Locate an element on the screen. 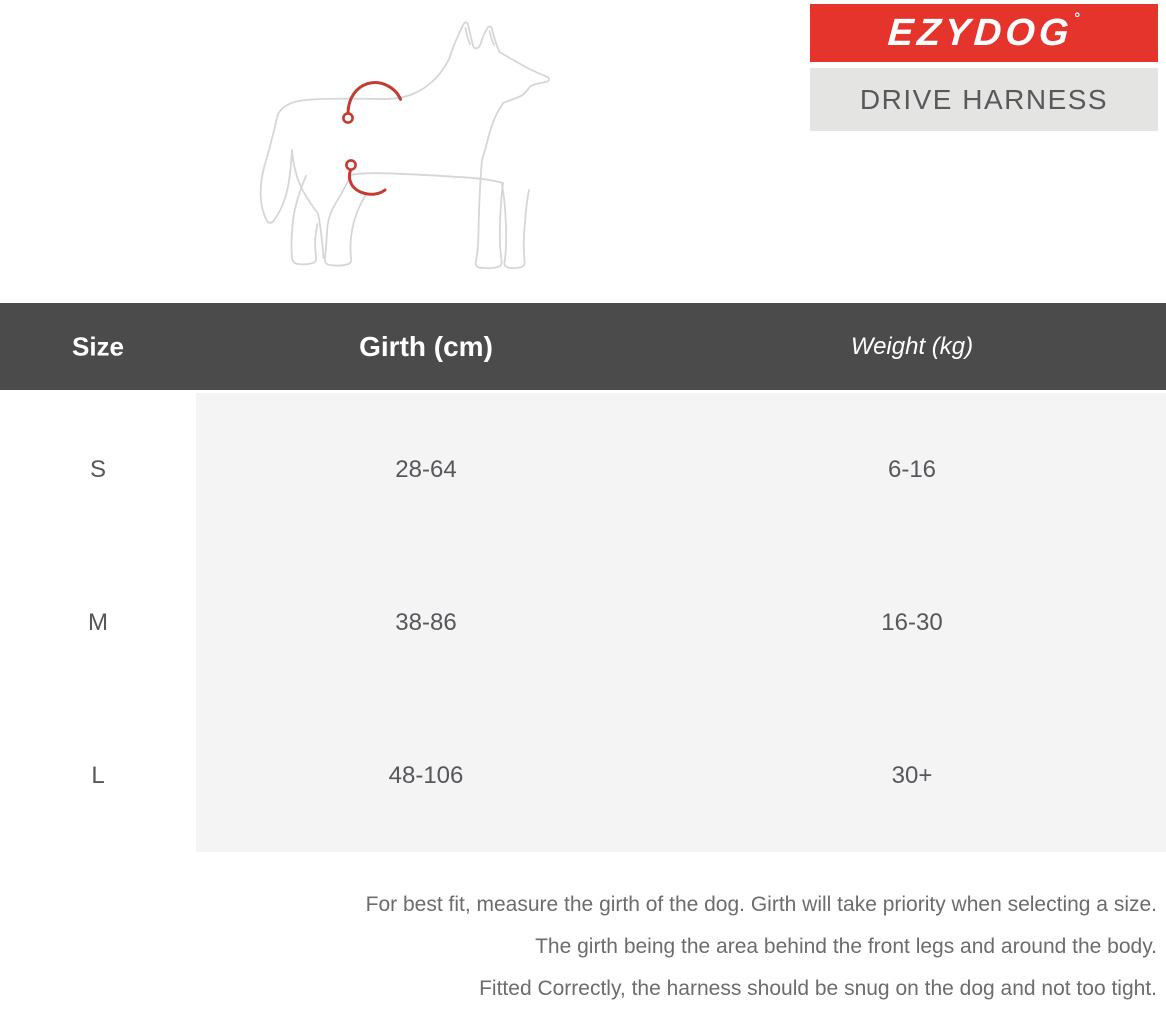 This screenshot has width=1166, height=1012. column-header-size: Size is located at coordinates (98, 346).